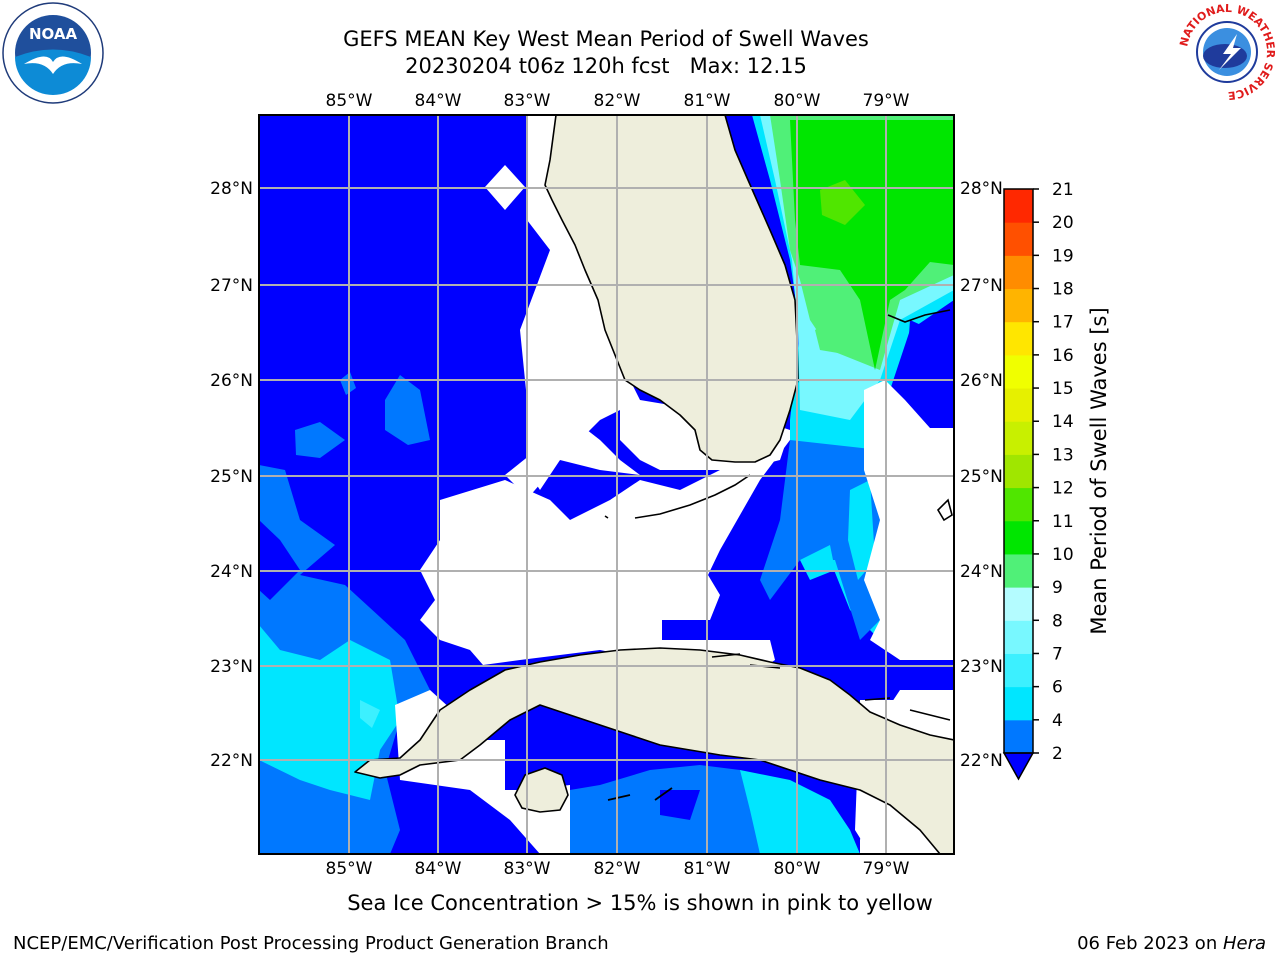 The width and height of the screenshot is (1280, 960). What do you see at coordinates (1018, 766) in the screenshot?
I see `colorbar-under-extension` at bounding box center [1018, 766].